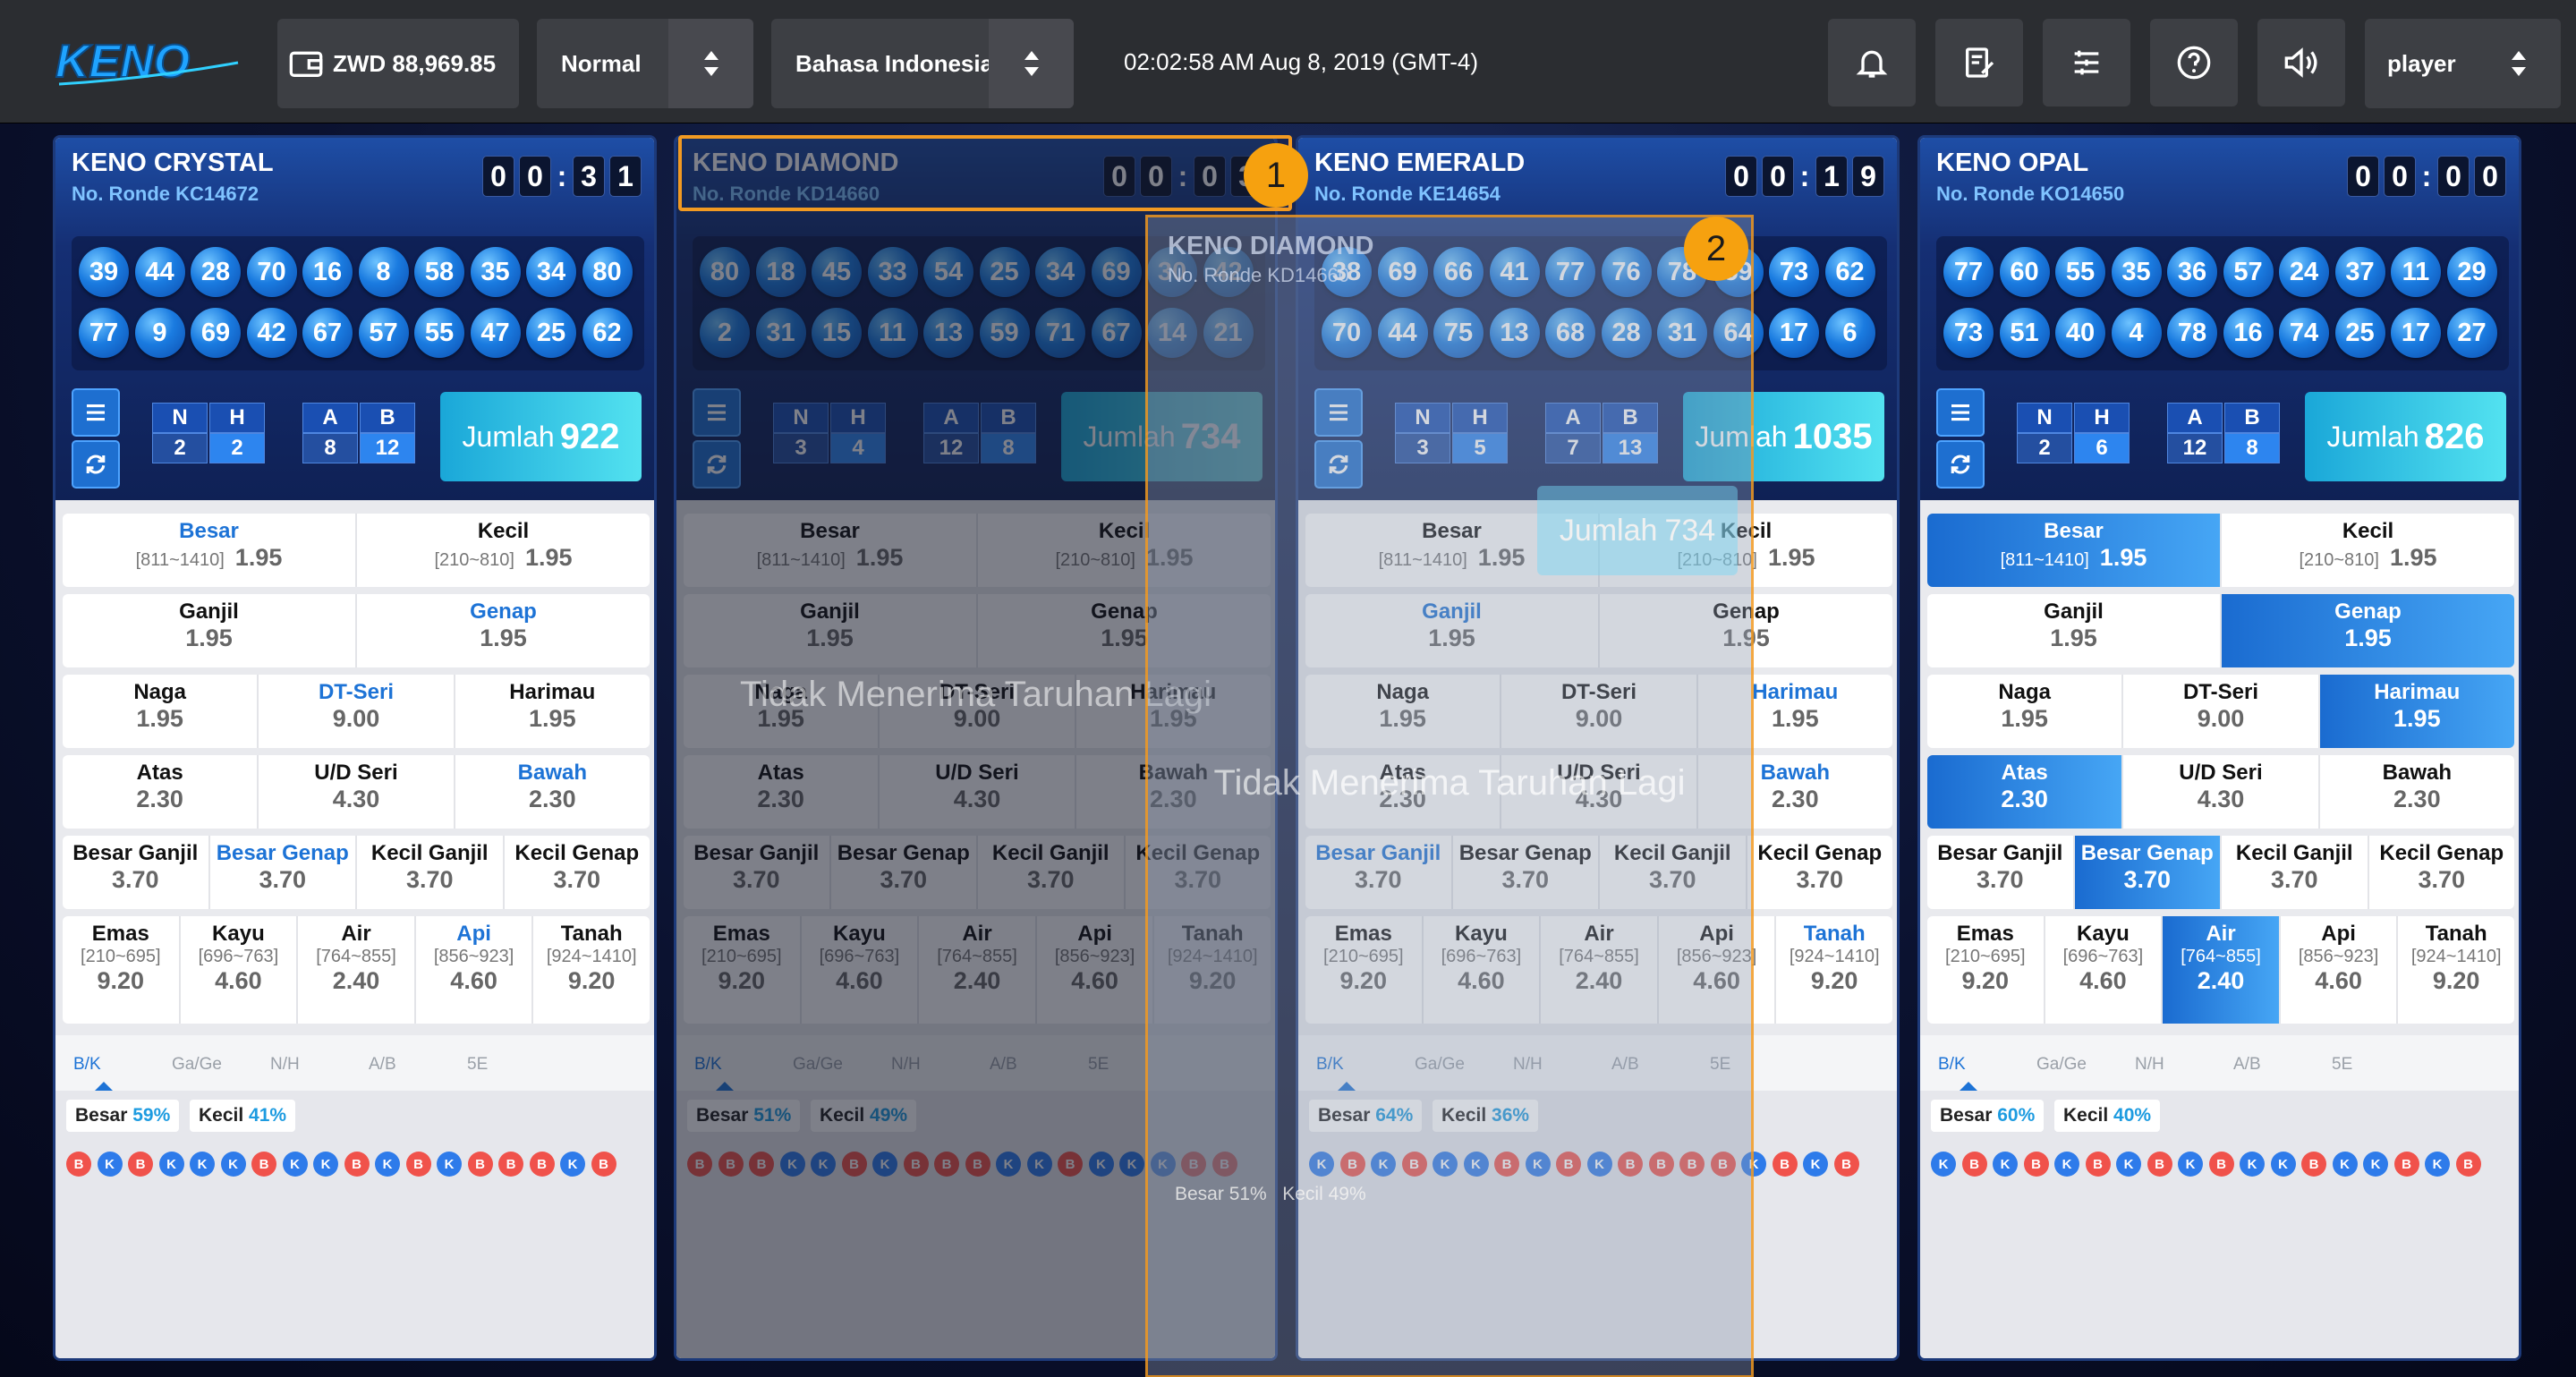  What do you see at coordinates (645, 63) in the screenshot?
I see `mode-select: Normal` at bounding box center [645, 63].